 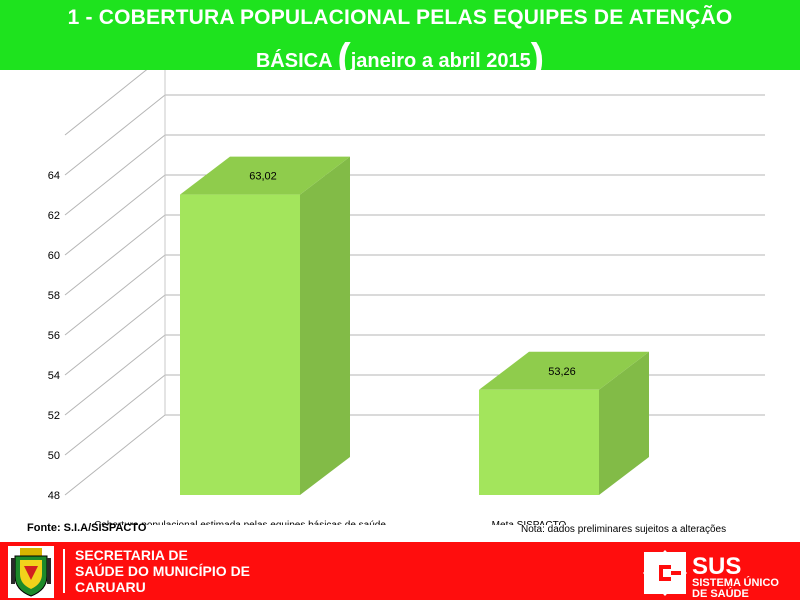 I want to click on title-word: BÁSICA, so click(x=293, y=60).